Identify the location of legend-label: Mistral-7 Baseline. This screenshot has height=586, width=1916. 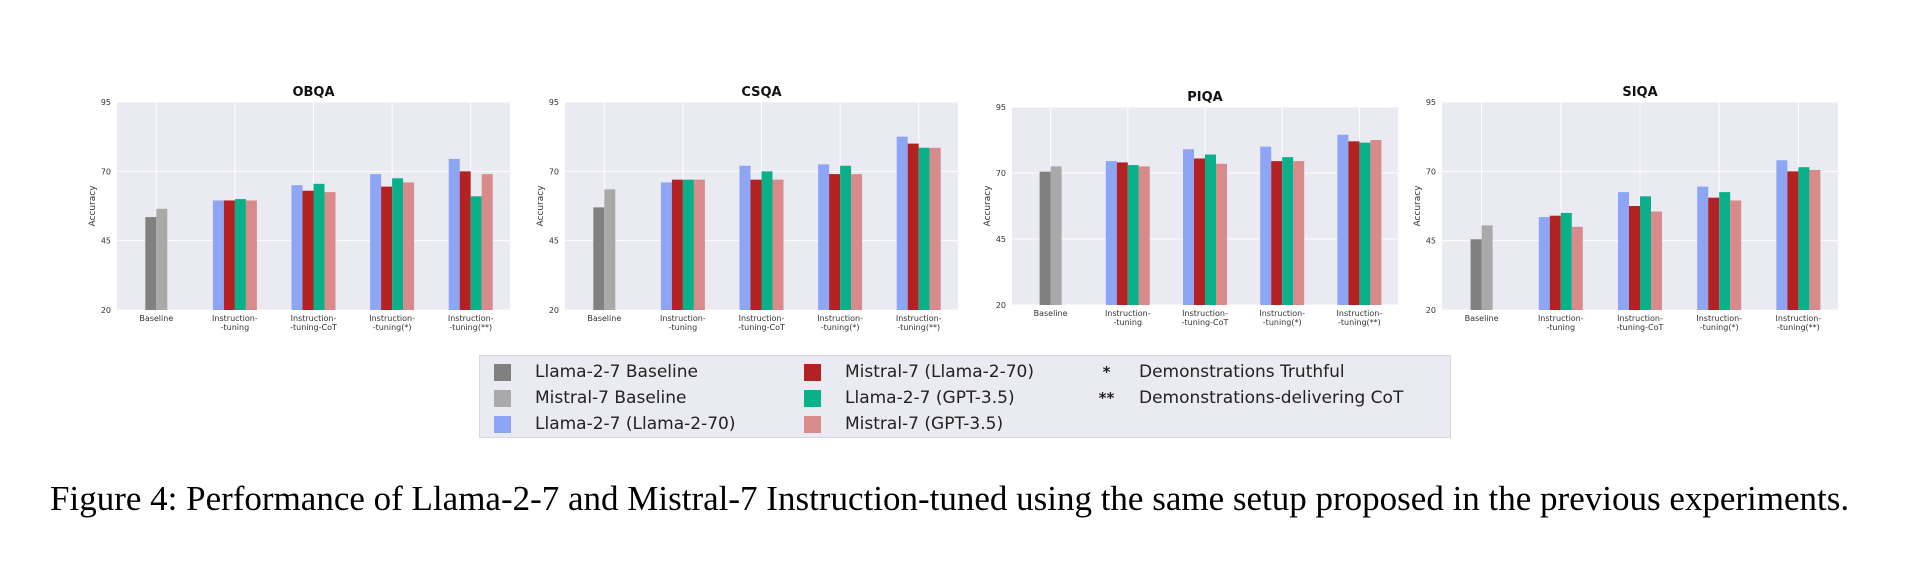
(611, 398).